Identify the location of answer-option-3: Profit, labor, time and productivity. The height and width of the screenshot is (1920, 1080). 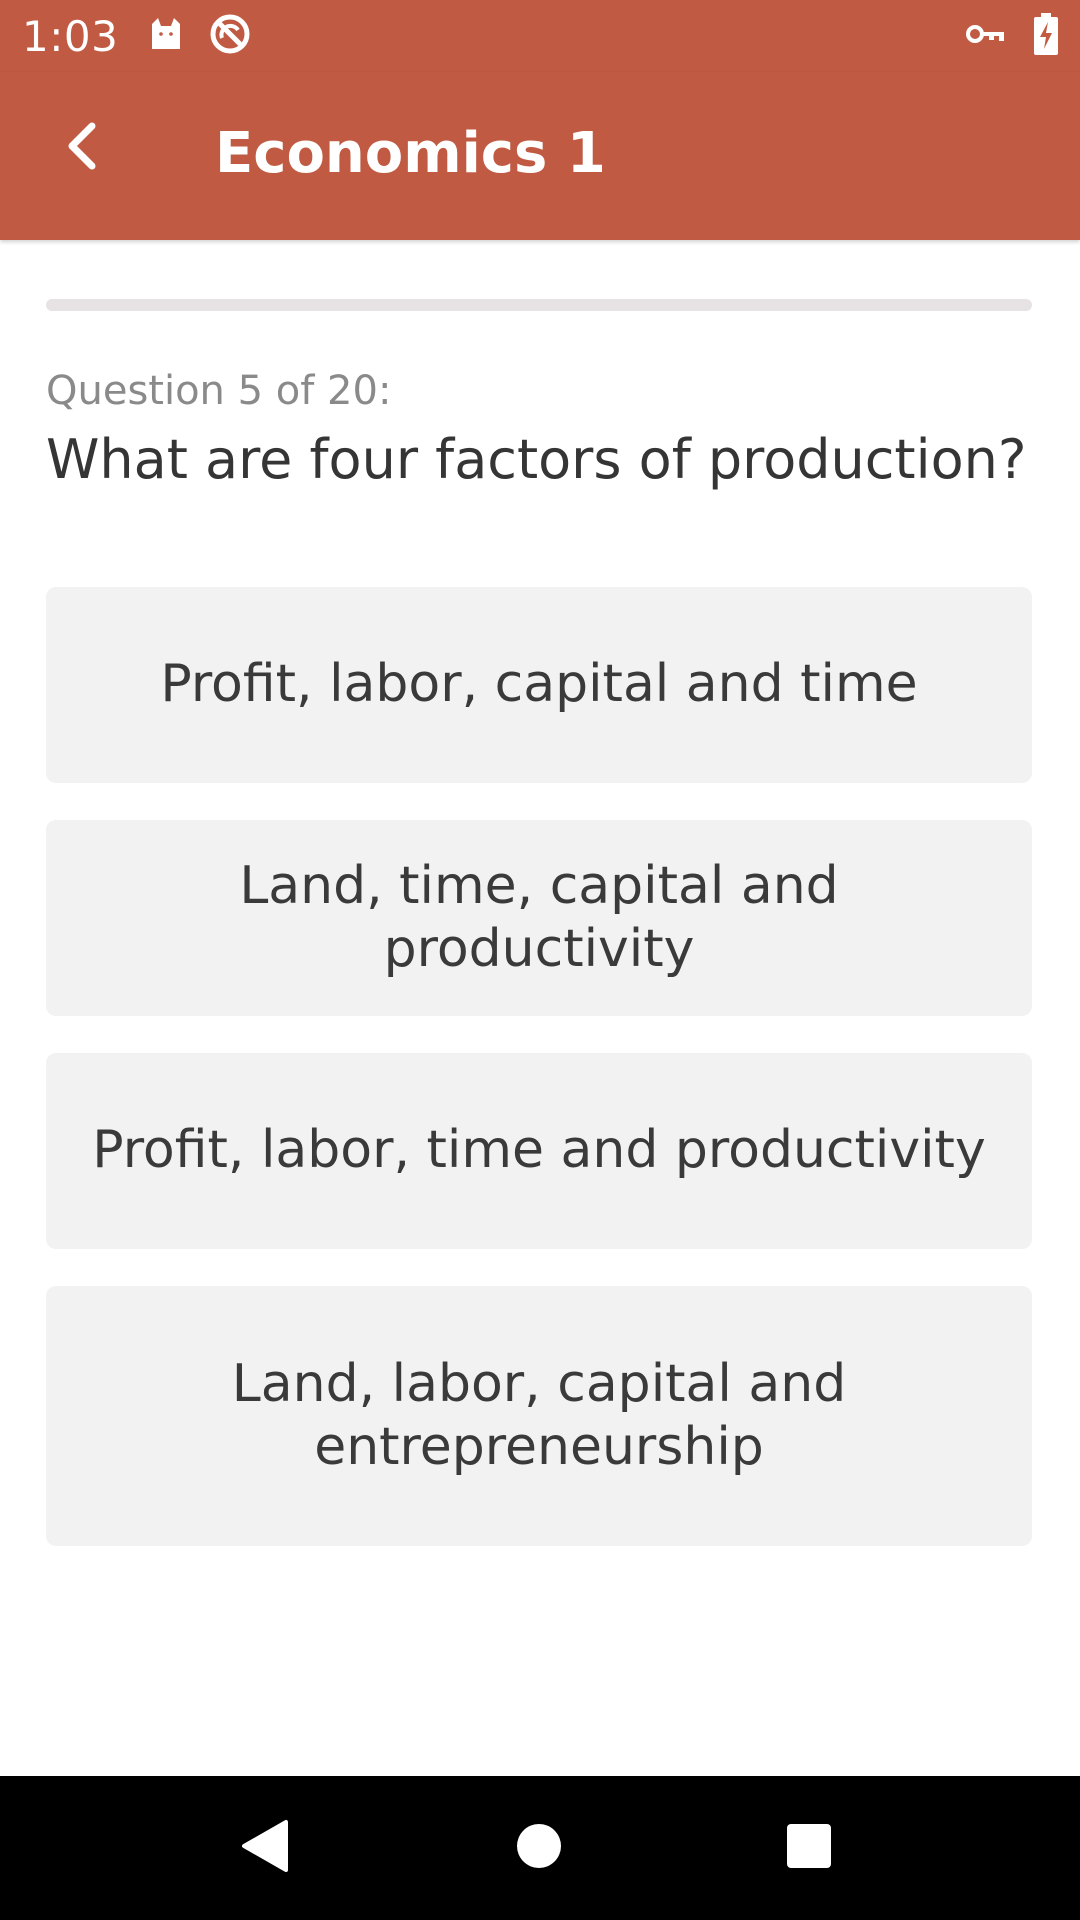
(539, 1151).